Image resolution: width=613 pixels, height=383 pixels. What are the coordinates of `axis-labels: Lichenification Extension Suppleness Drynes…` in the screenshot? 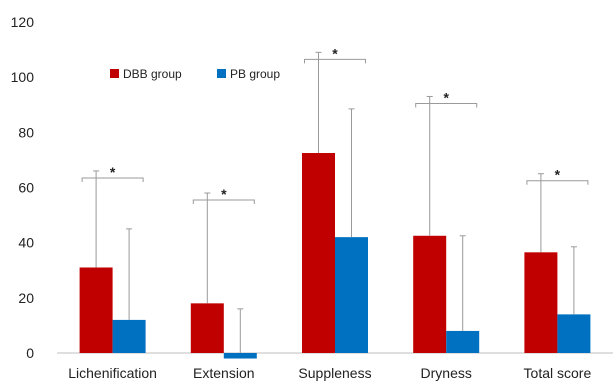 It's located at (329, 373).